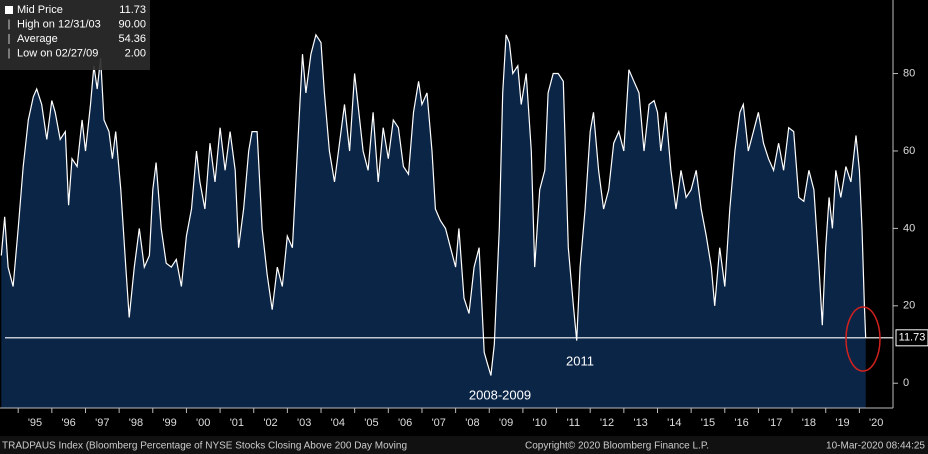 The image size is (928, 454). Describe the element at coordinates (136, 423) in the screenshot. I see `x-tick-label: '98` at that location.